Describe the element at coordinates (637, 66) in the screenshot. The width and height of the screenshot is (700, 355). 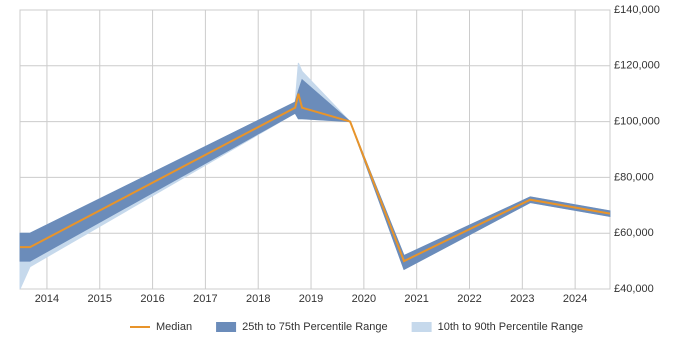
I see `y-tick-label: £120,000` at that location.